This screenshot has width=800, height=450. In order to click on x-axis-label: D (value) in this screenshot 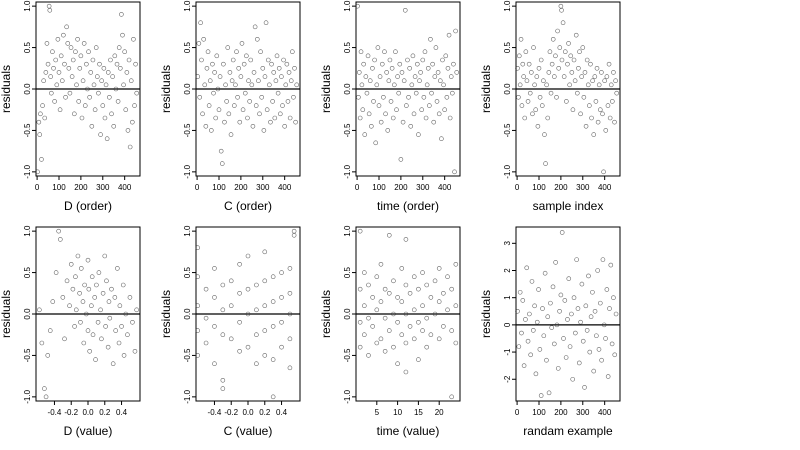, I will do `click(88, 431)`.